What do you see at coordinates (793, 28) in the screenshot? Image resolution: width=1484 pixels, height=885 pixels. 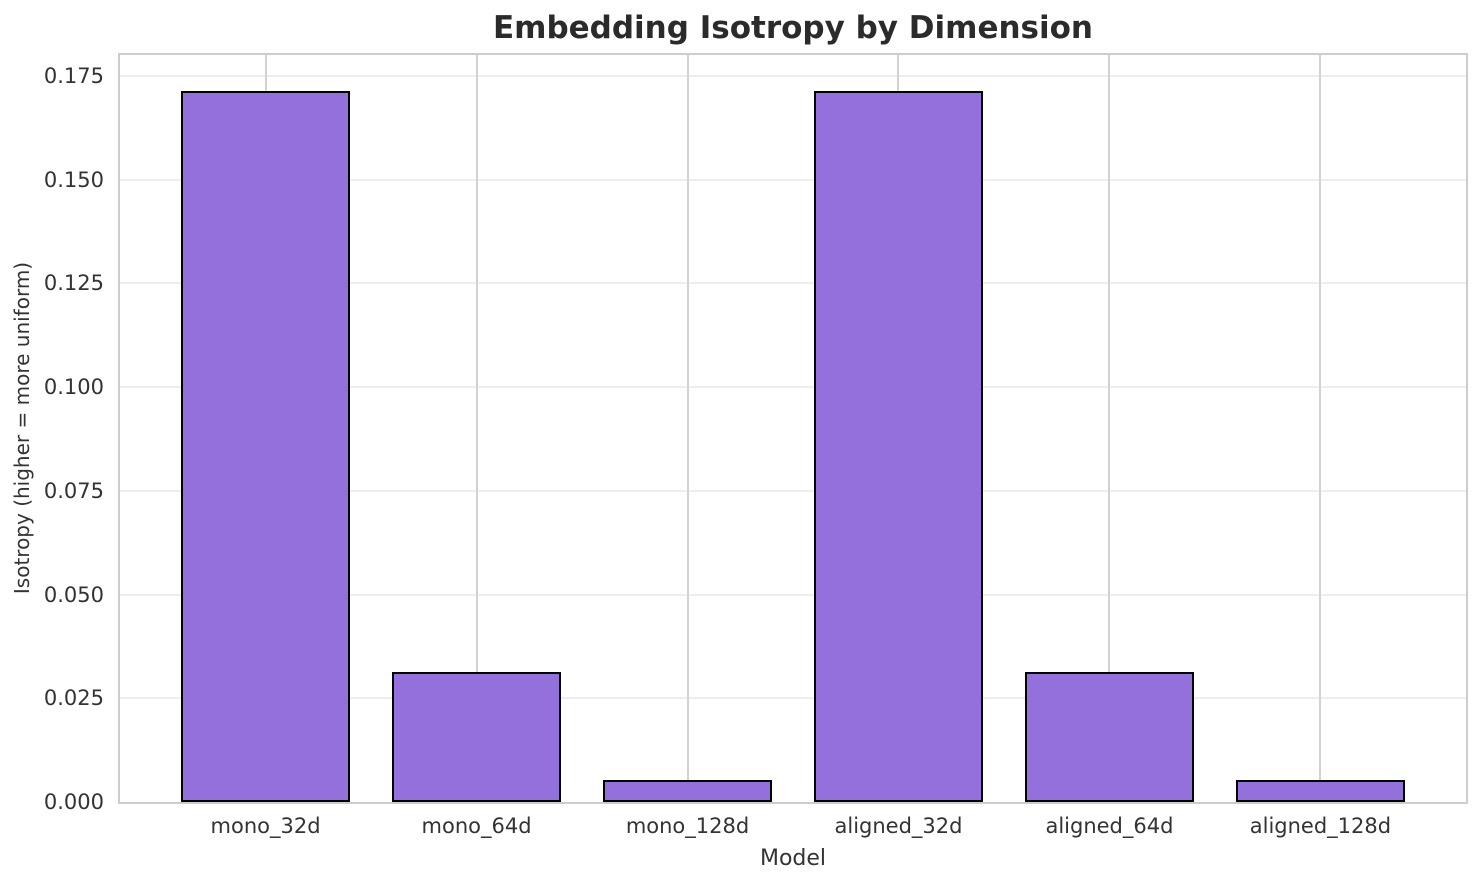 I see `chart-title: Embedding Isotropy by Dimension` at bounding box center [793, 28].